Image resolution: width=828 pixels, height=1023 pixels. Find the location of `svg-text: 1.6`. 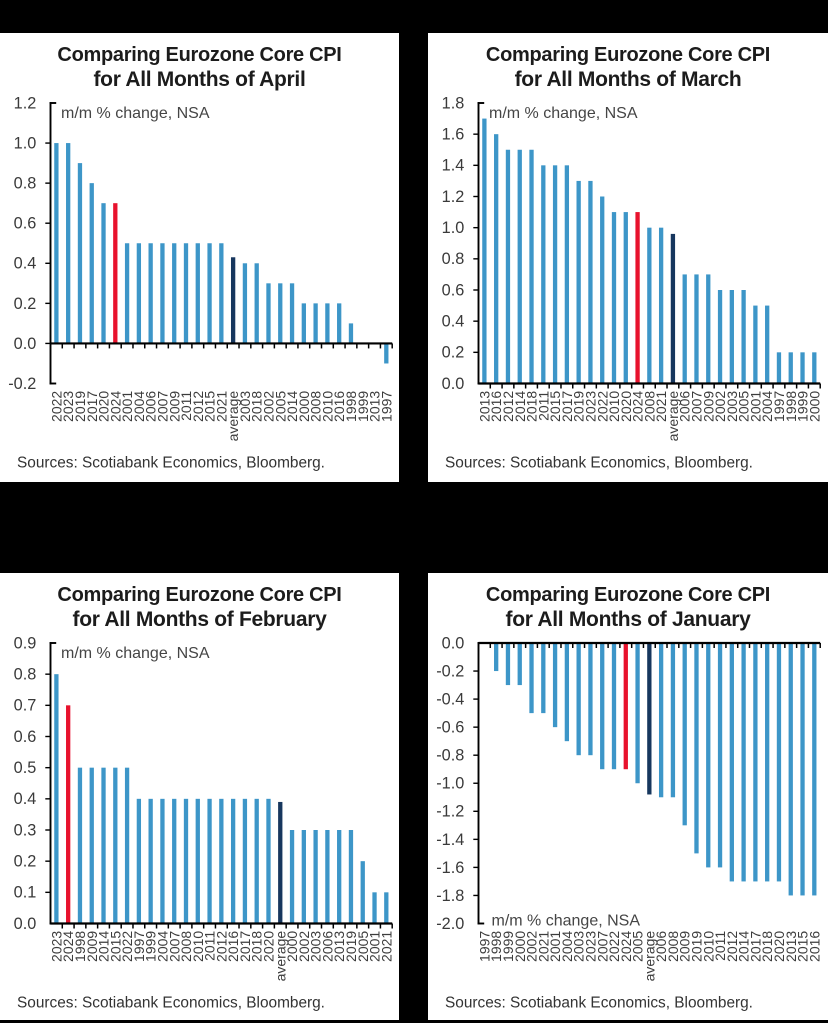

svg-text: 1.6 is located at coordinates (453, 135).